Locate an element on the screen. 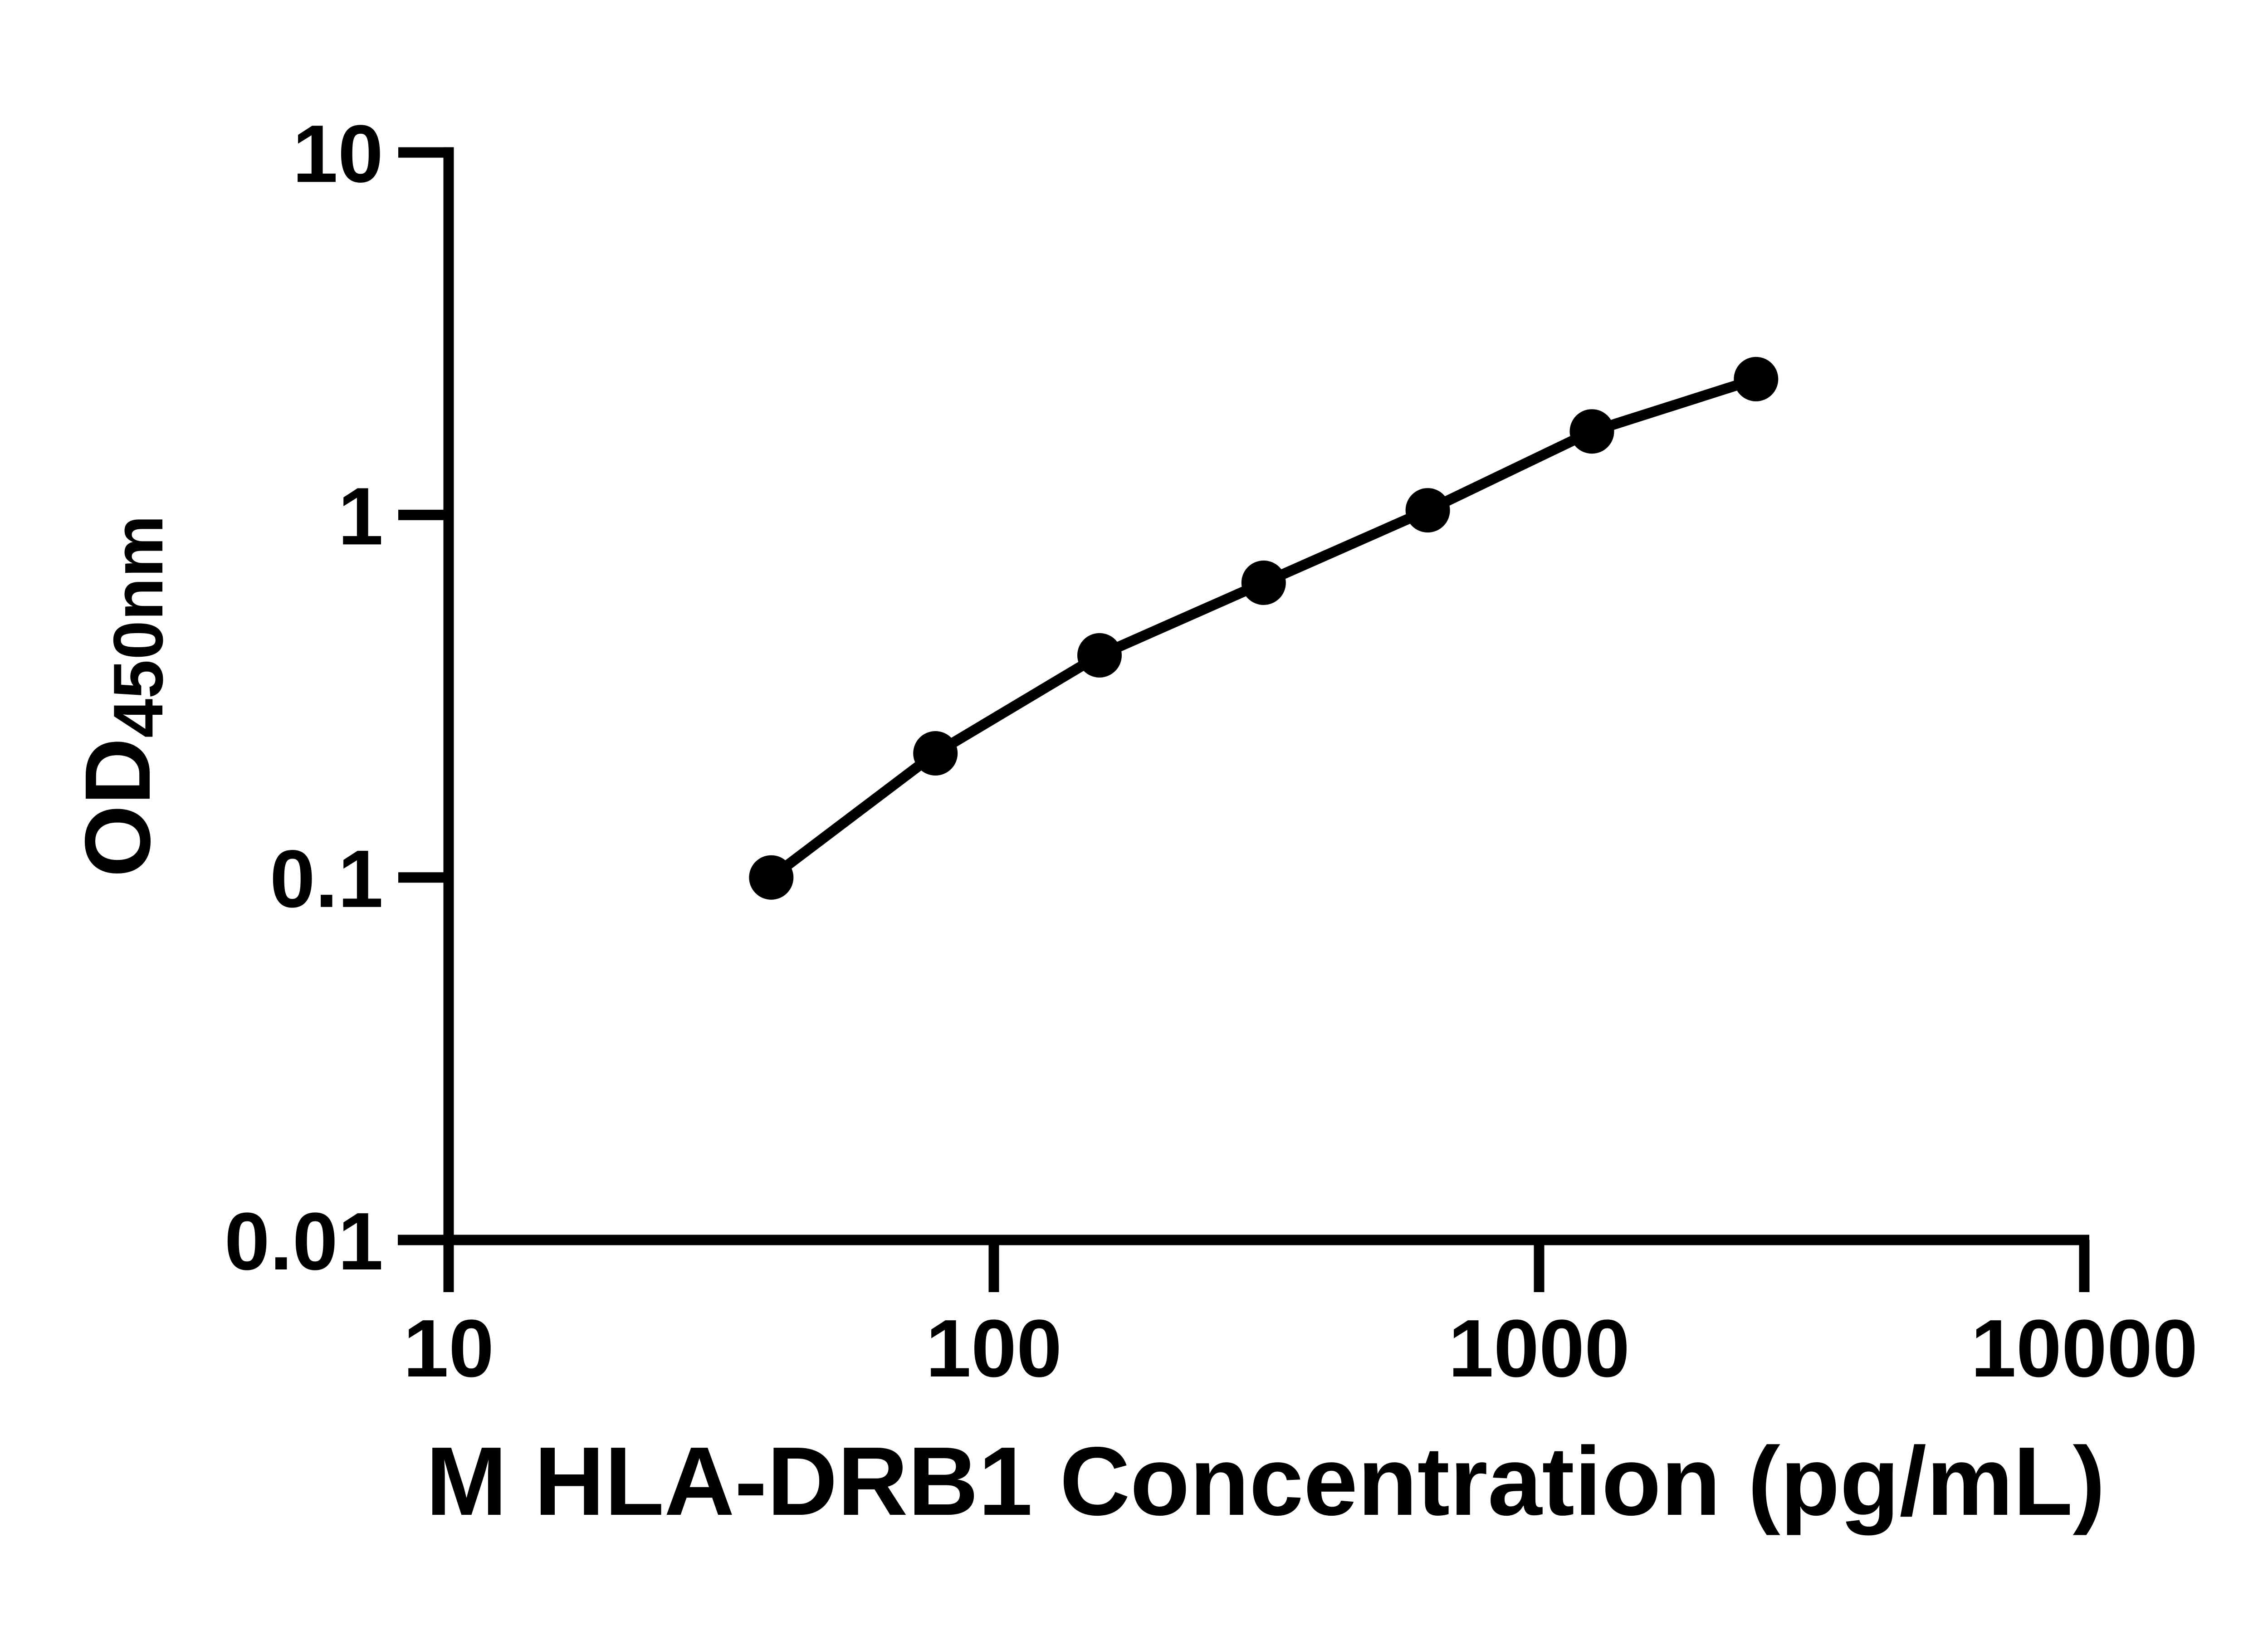 The width and height of the screenshot is (2268, 1635). y-tick-label-0.1: 0.1 is located at coordinates (326, 879).